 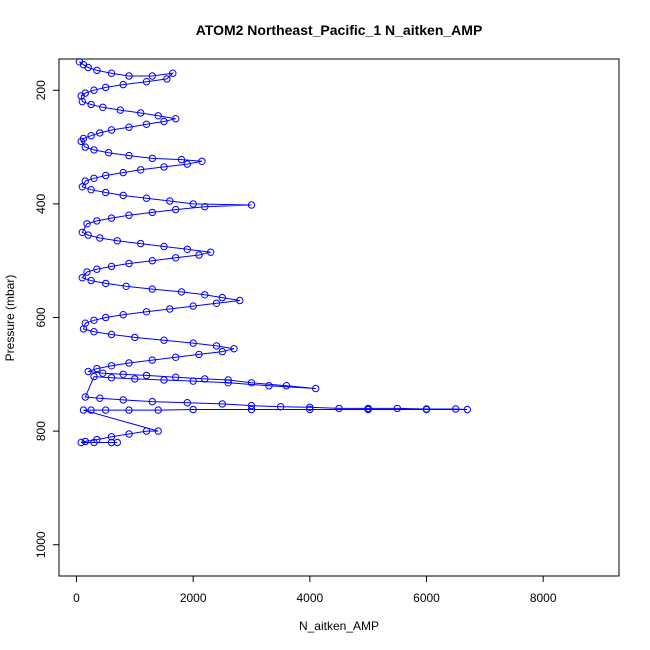 I want to click on x-tick-label: 0, so click(x=76, y=598).